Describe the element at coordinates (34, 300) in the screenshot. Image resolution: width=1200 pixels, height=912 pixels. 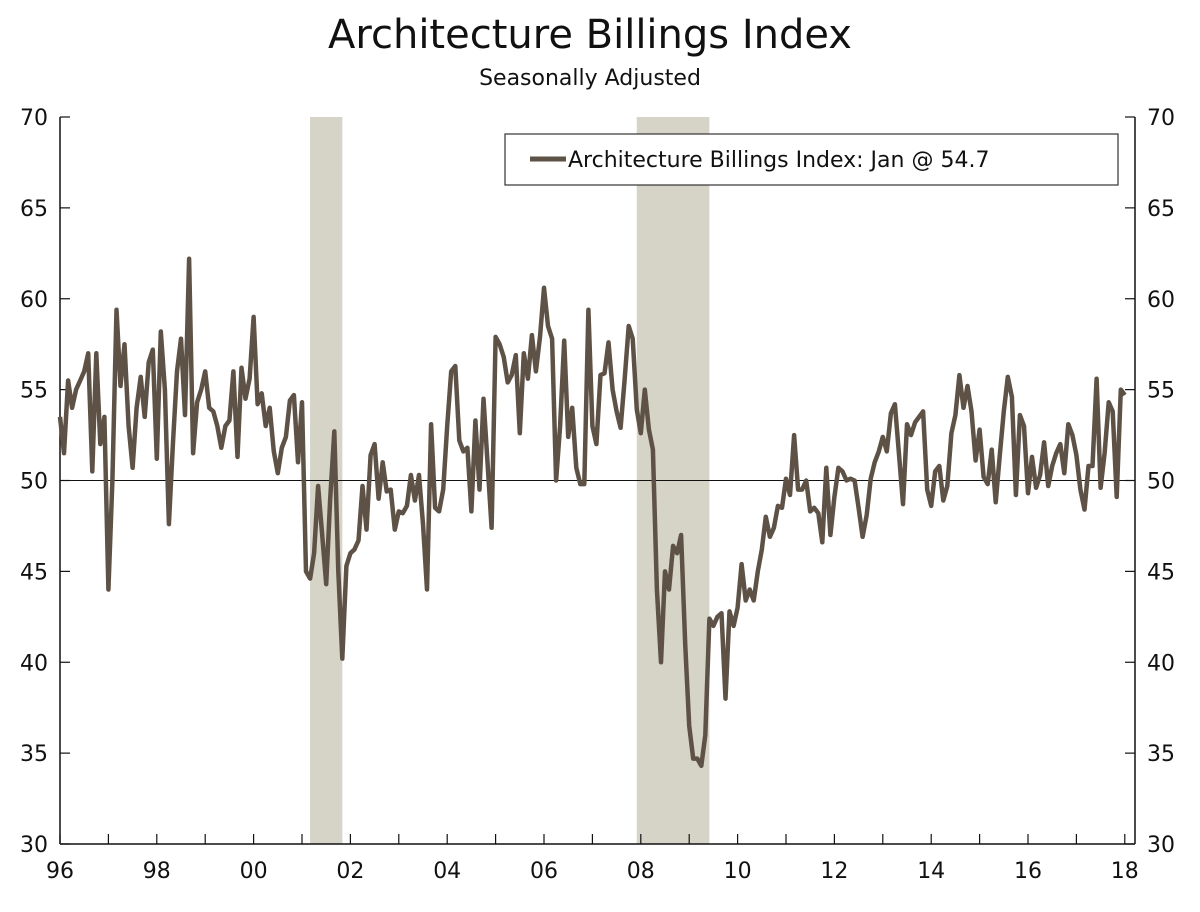
I see `y-tick-label-left: 60` at that location.